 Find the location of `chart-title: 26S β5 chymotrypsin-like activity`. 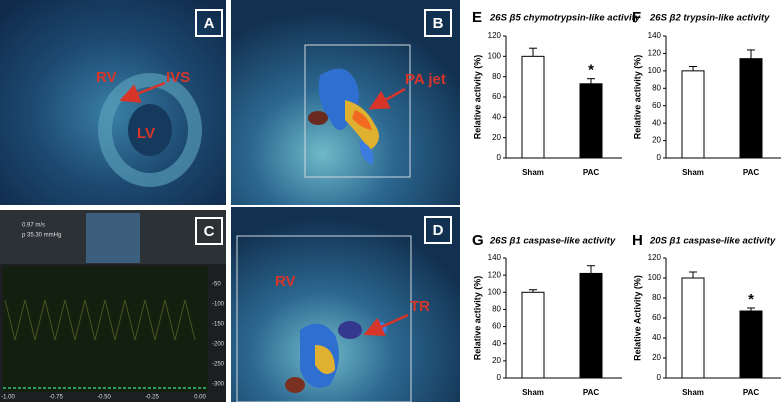

chart-title: 26S β5 chymotrypsin-like activity is located at coordinates (565, 18).